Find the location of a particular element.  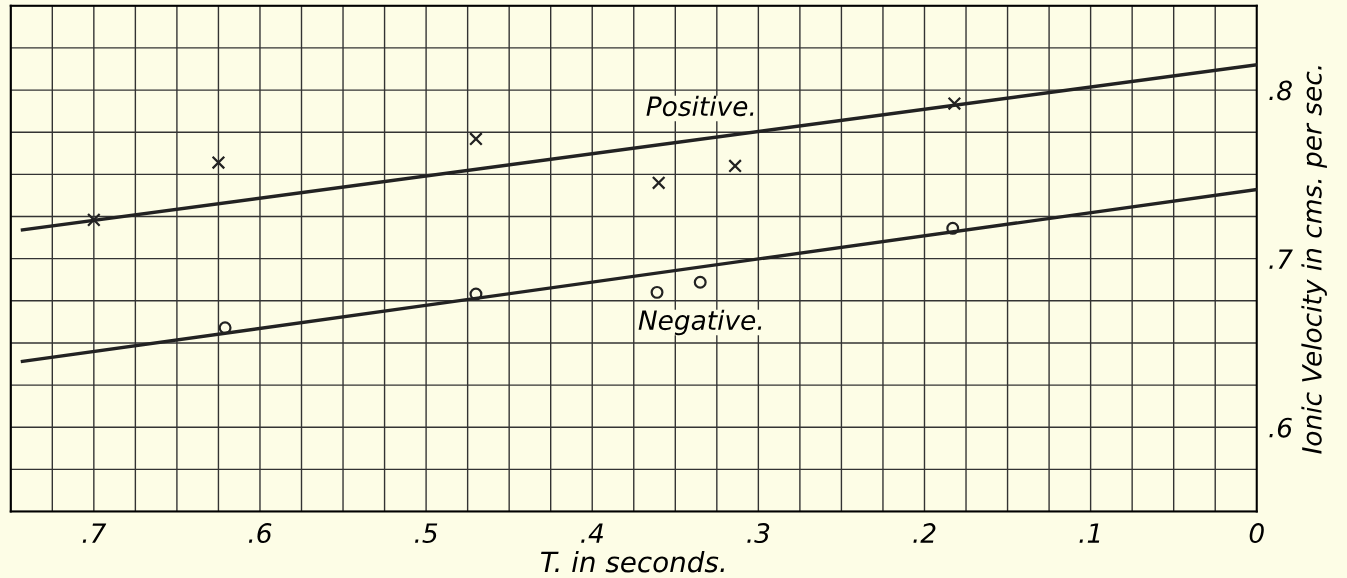

x-tick-label: .7 is located at coordinates (94, 533).